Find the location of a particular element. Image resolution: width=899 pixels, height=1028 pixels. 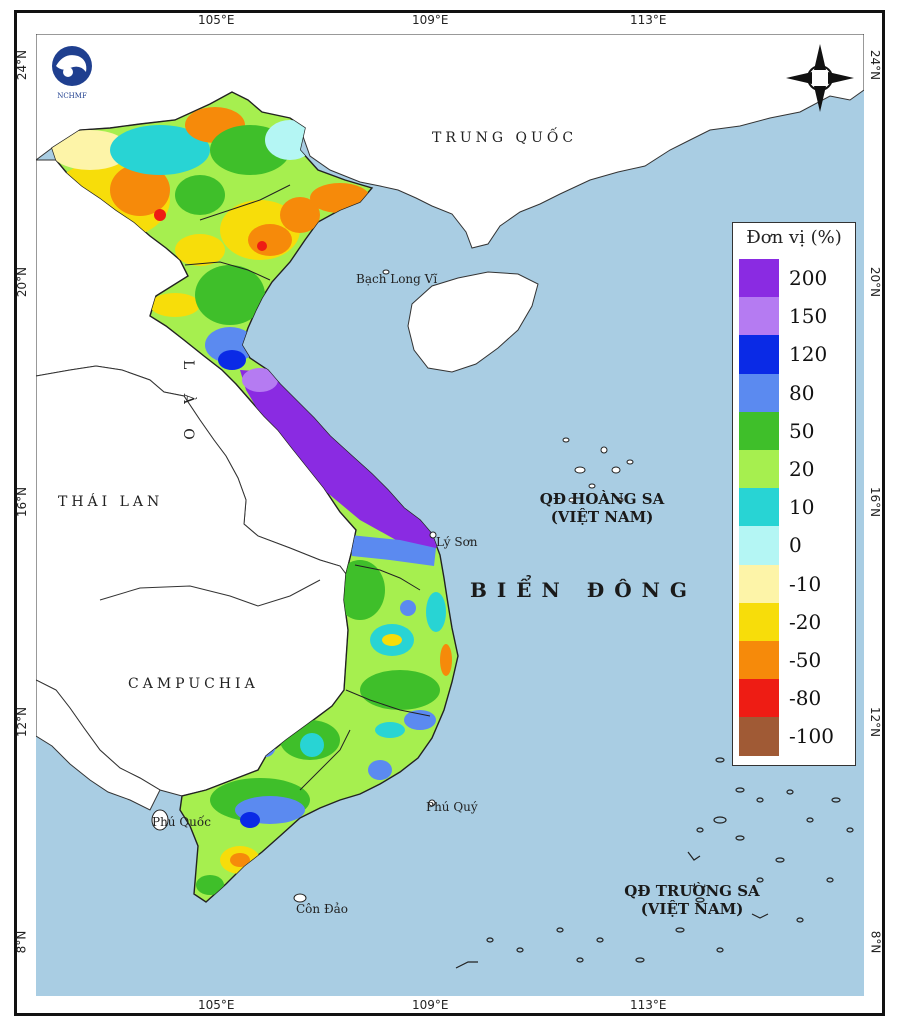

legend-label: 20 is located at coordinates (802, 469).